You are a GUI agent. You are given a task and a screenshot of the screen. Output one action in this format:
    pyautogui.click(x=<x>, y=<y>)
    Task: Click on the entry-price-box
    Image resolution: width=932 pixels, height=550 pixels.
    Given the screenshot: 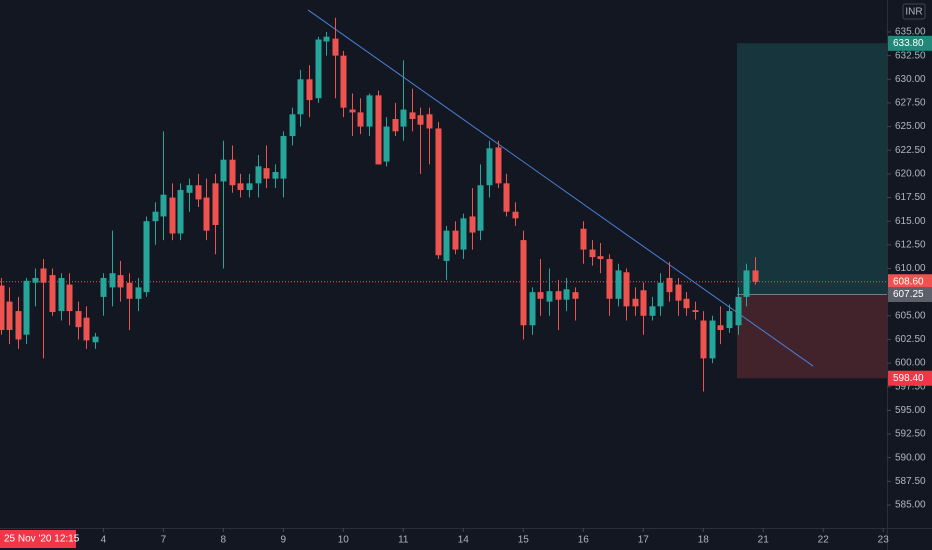 What is the action you would take?
    pyautogui.click(x=910, y=295)
    